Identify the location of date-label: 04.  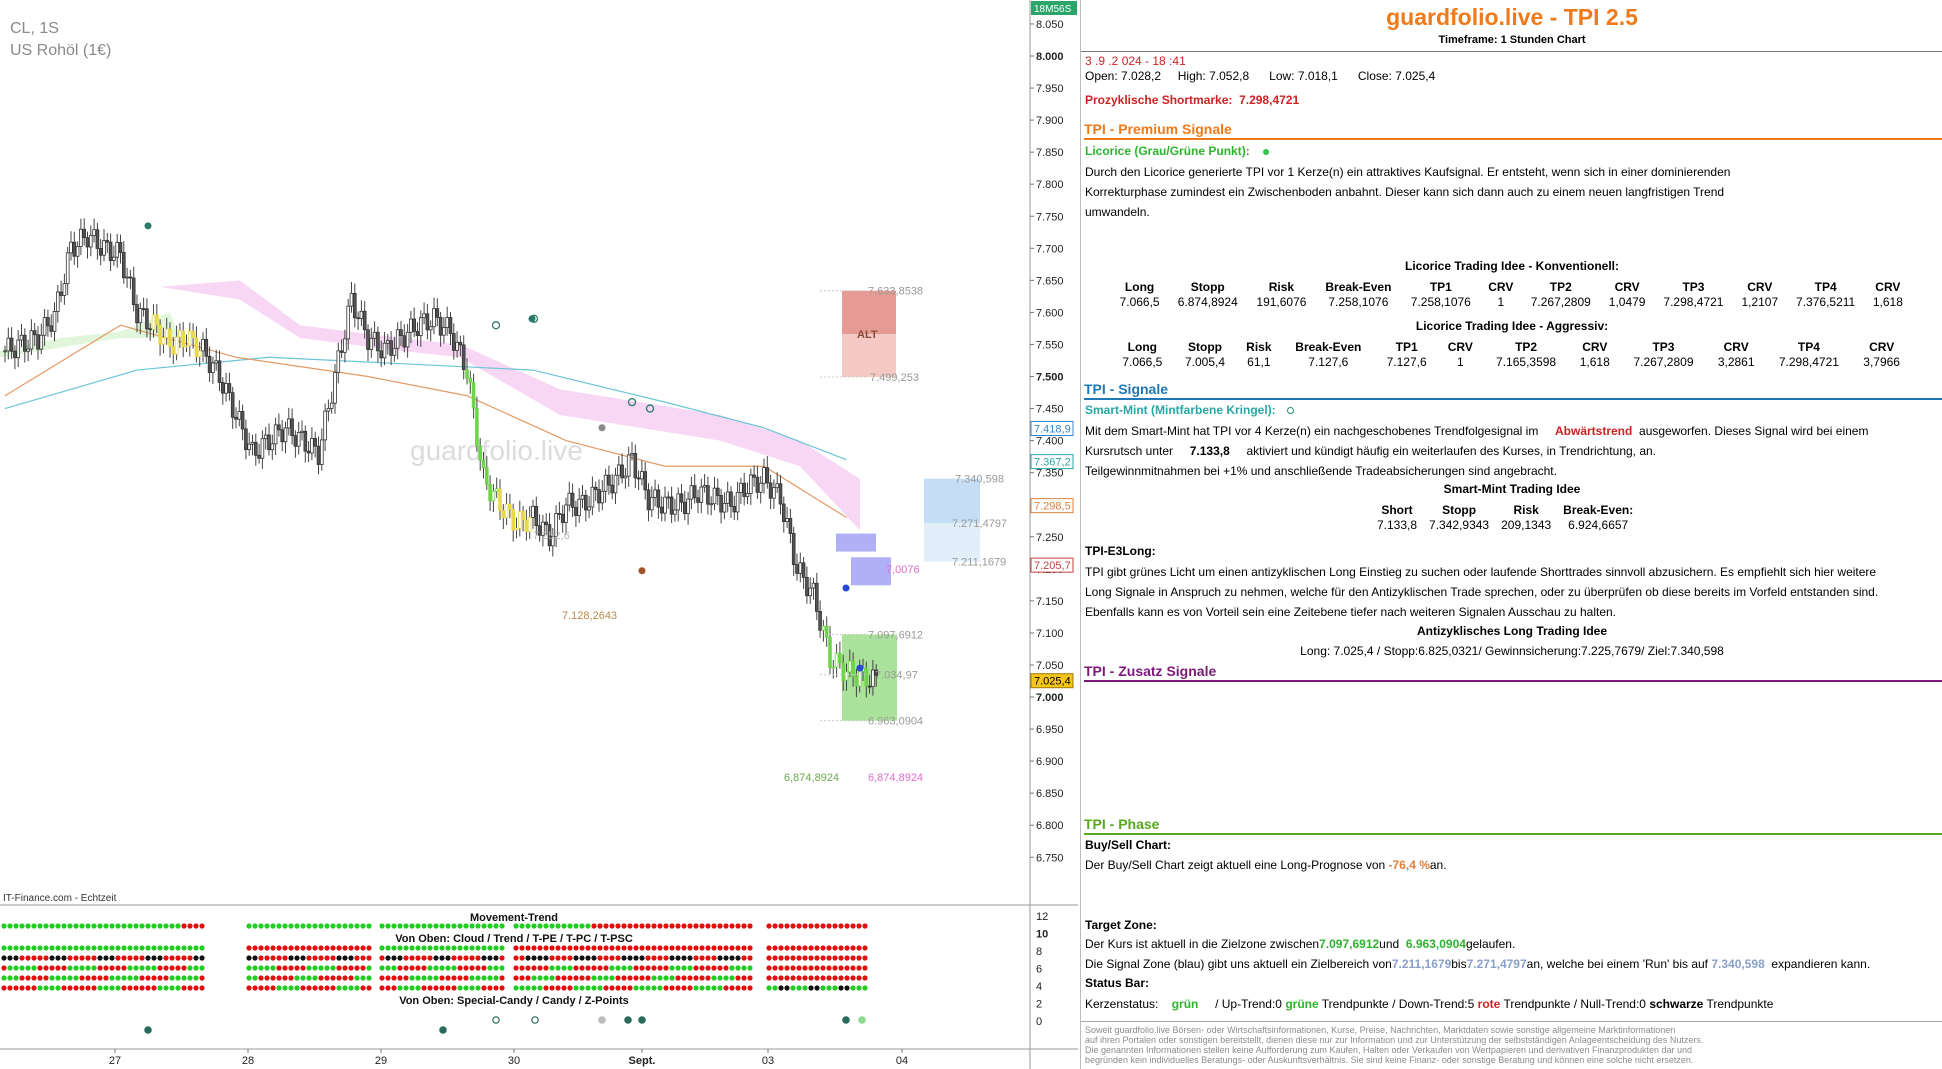
(902, 1061).